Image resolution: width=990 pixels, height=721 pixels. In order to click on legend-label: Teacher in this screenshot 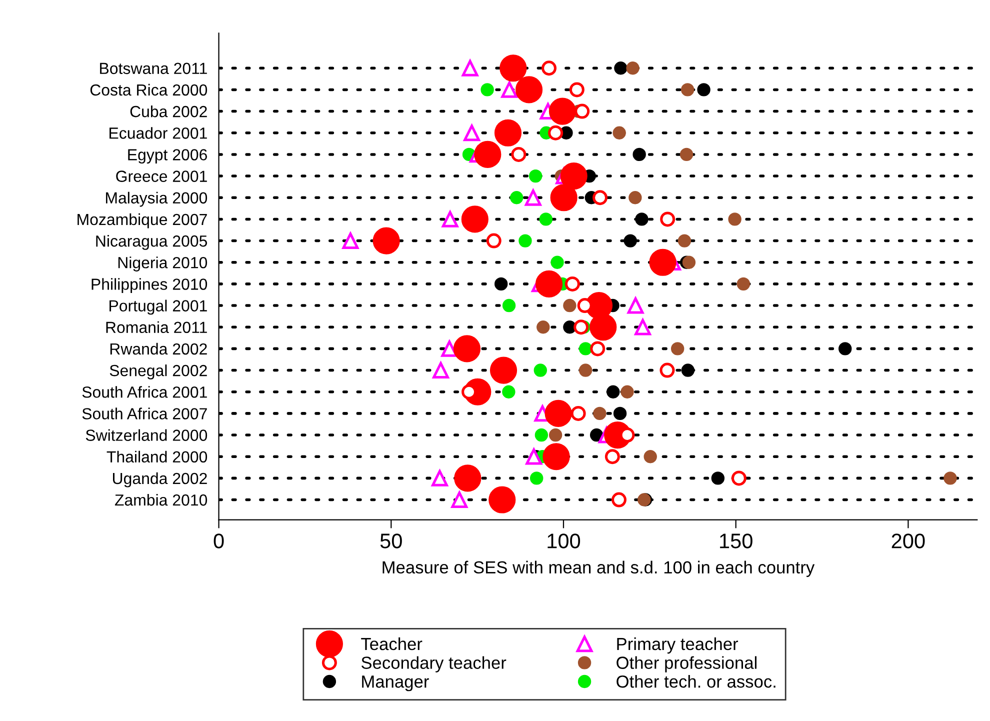, I will do `click(391, 643)`.